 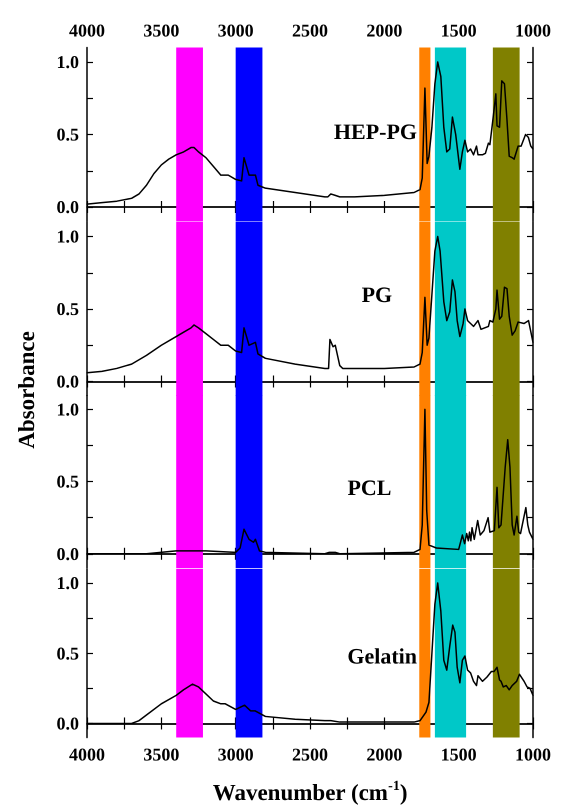 What do you see at coordinates (533, 754) in the screenshot?
I see `x-tick-label: 1000` at bounding box center [533, 754].